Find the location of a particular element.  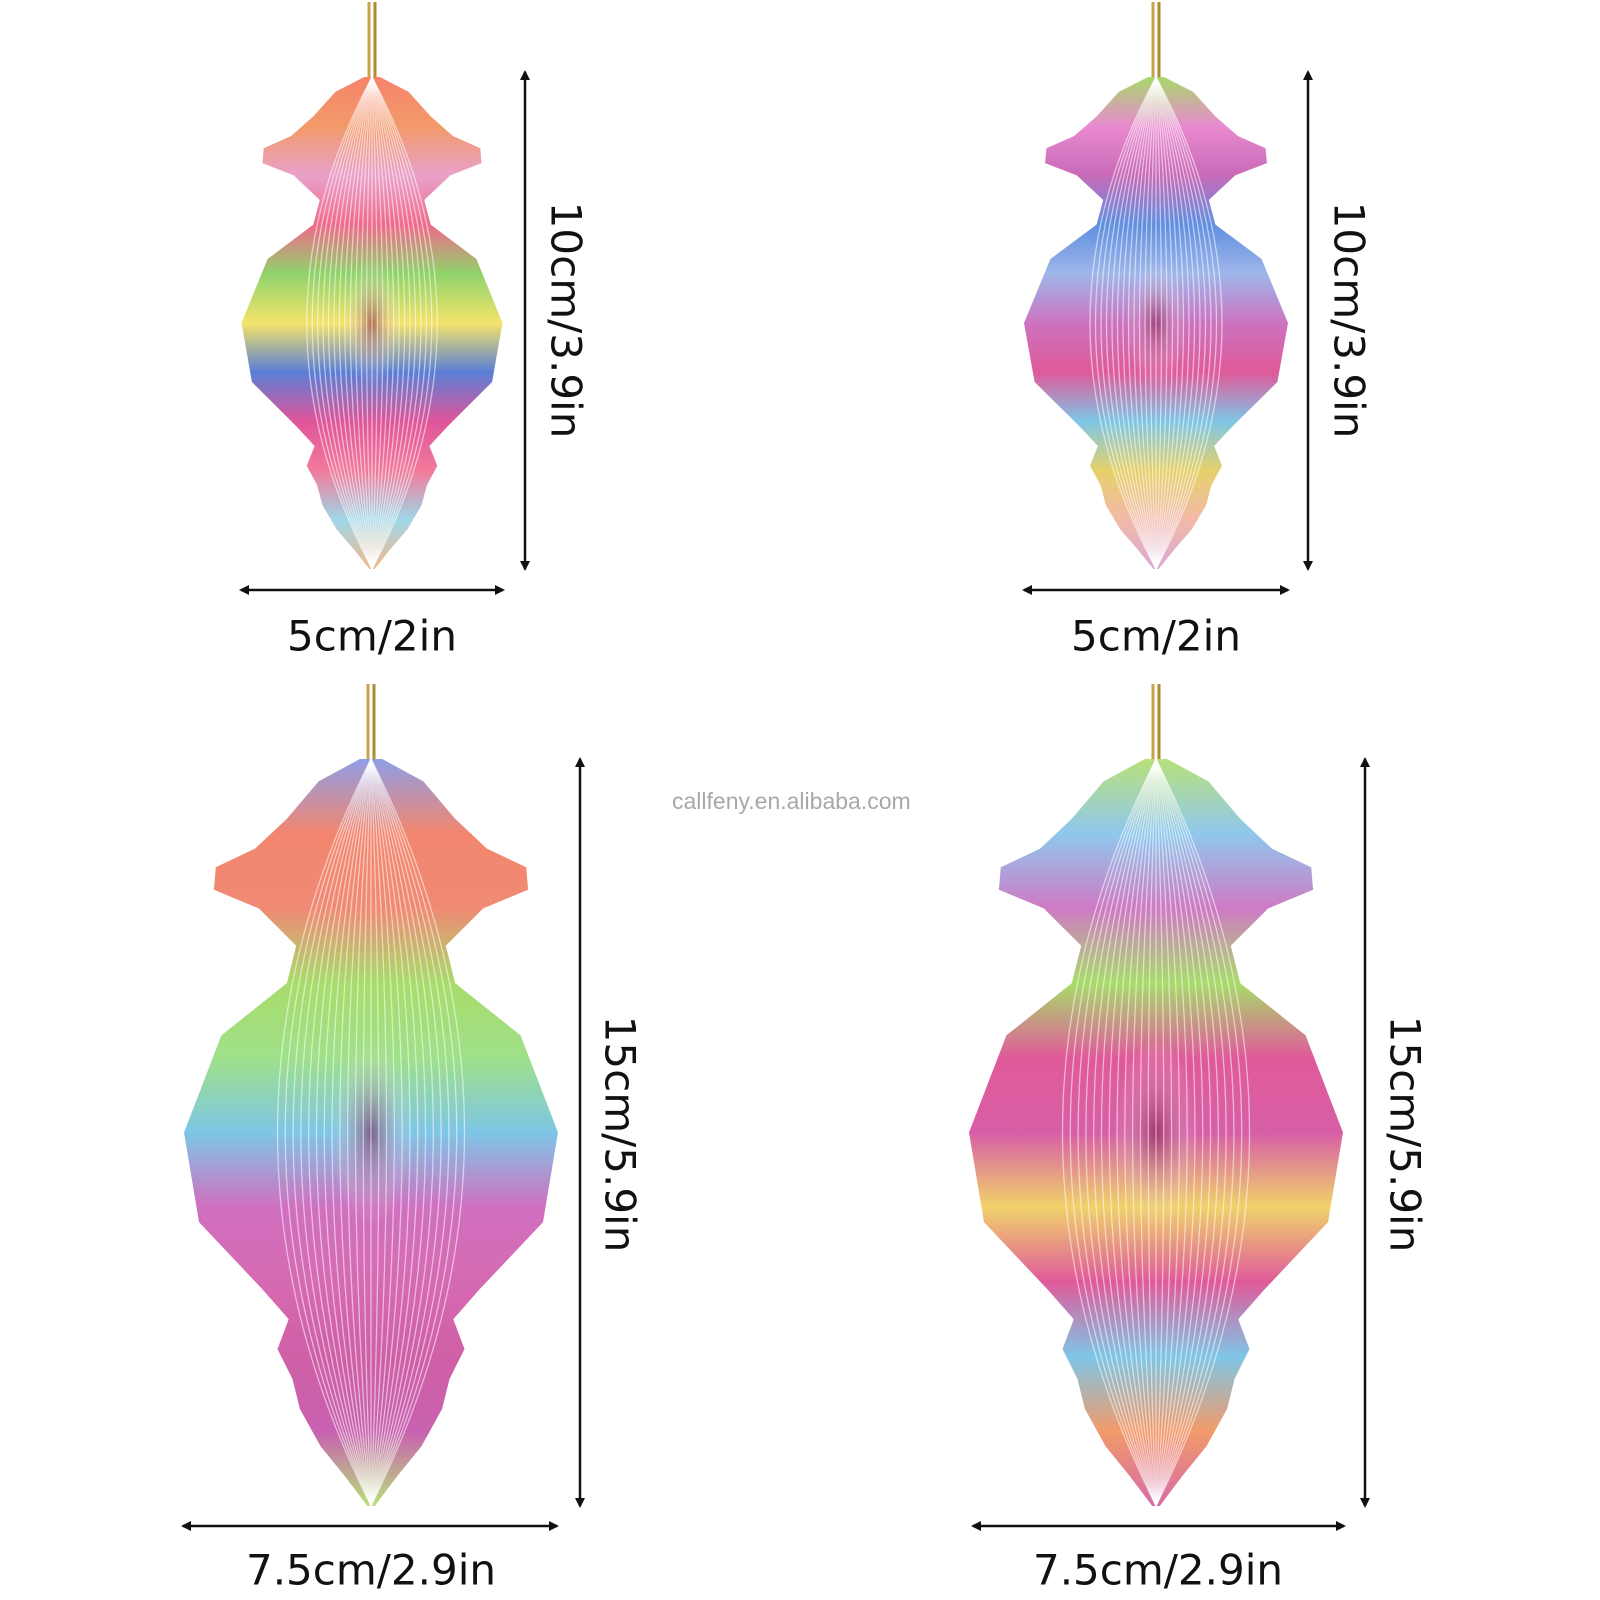

width-label-4: 7.5cm/2.9in is located at coordinates (1158, 1570).